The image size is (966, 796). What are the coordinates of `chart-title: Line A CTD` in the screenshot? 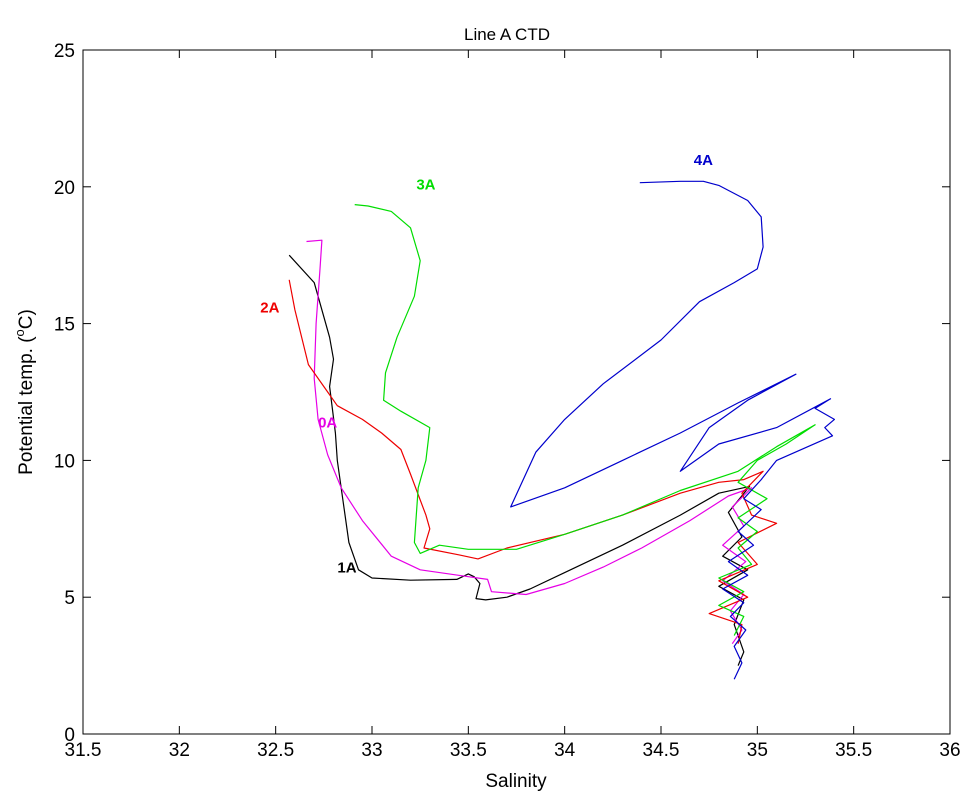 It's located at (507, 34).